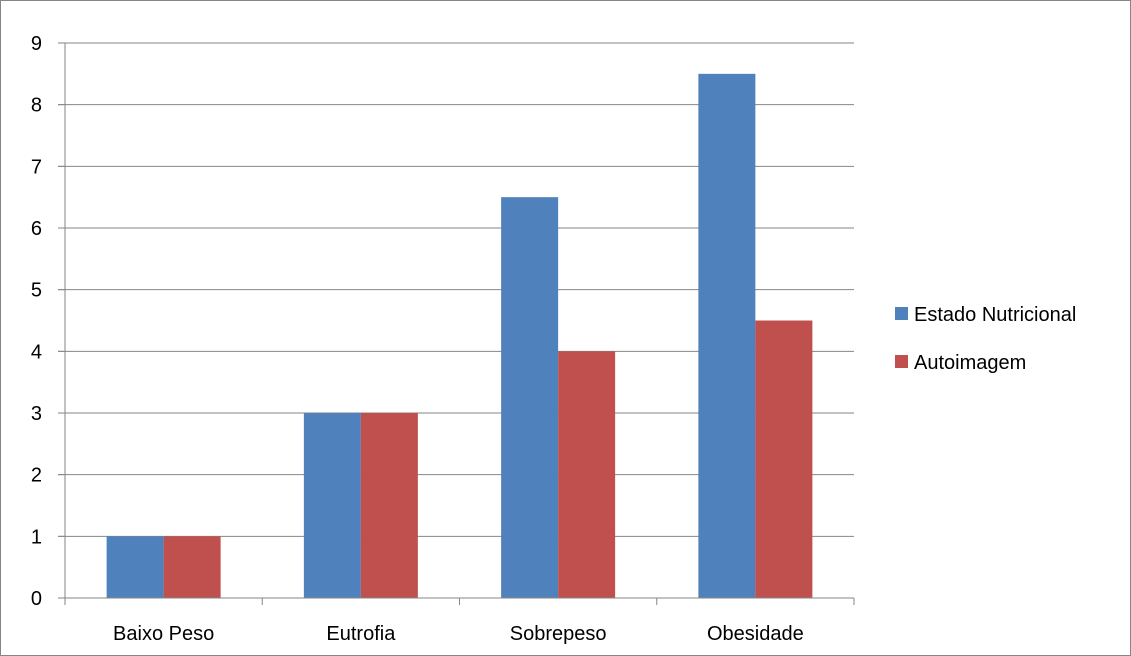 The width and height of the screenshot is (1131, 656). Describe the element at coordinates (36, 537) in the screenshot. I see `y-tick-label: 1` at that location.